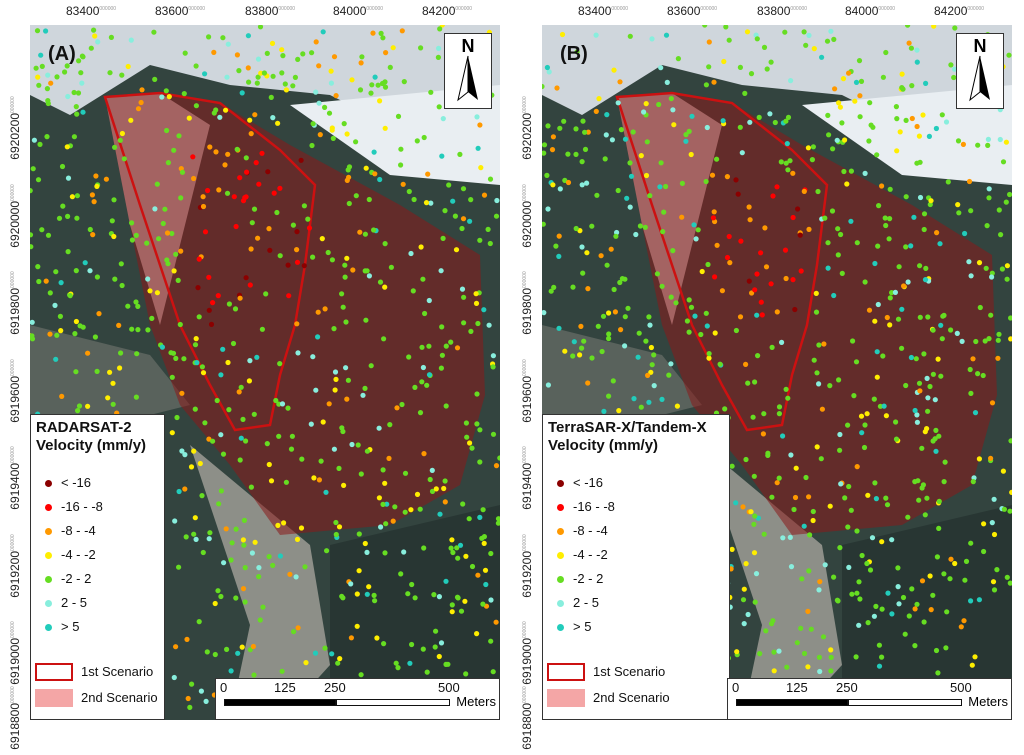  Describe the element at coordinates (582, 554) in the screenshot. I see `legend-item: -4 - -2` at that location.